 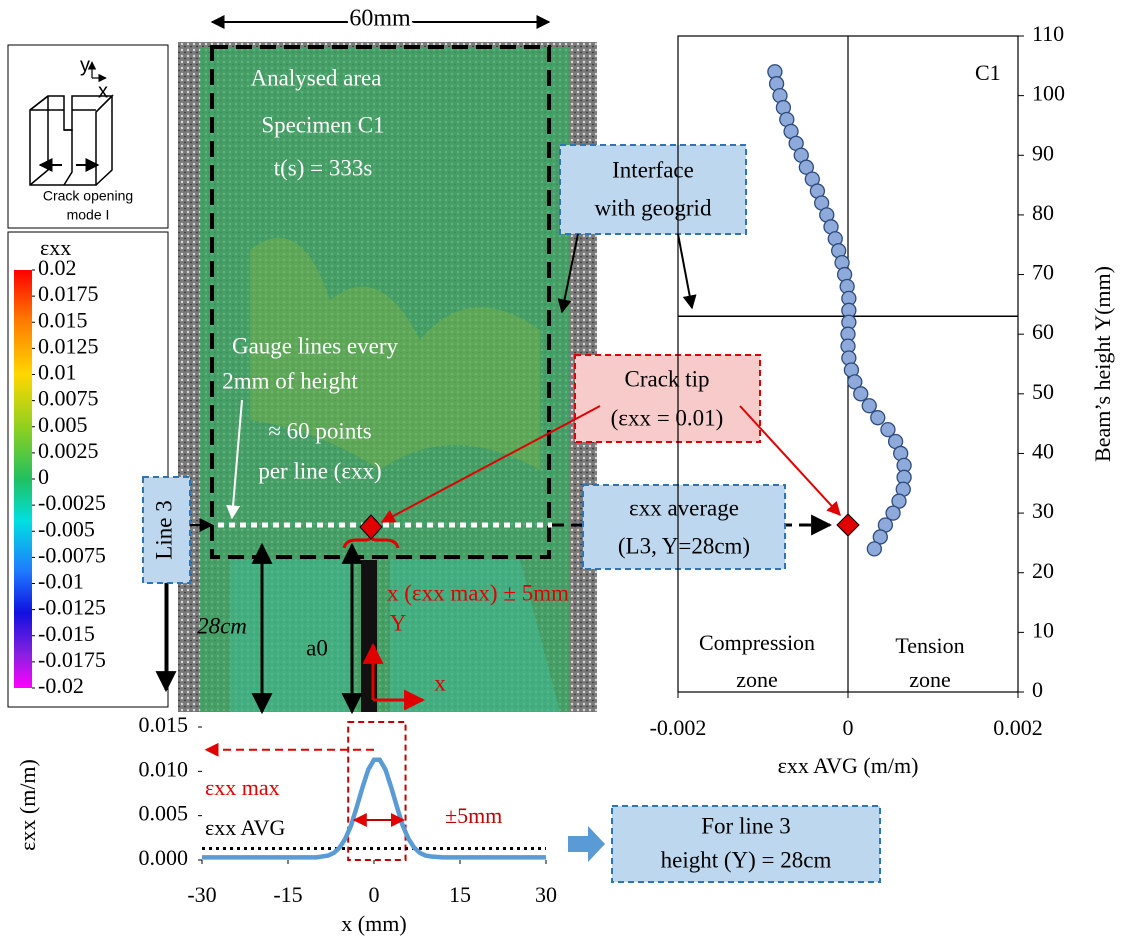 What do you see at coordinates (678, 727) in the screenshot?
I see `x-tick-label: -0.002` at bounding box center [678, 727].